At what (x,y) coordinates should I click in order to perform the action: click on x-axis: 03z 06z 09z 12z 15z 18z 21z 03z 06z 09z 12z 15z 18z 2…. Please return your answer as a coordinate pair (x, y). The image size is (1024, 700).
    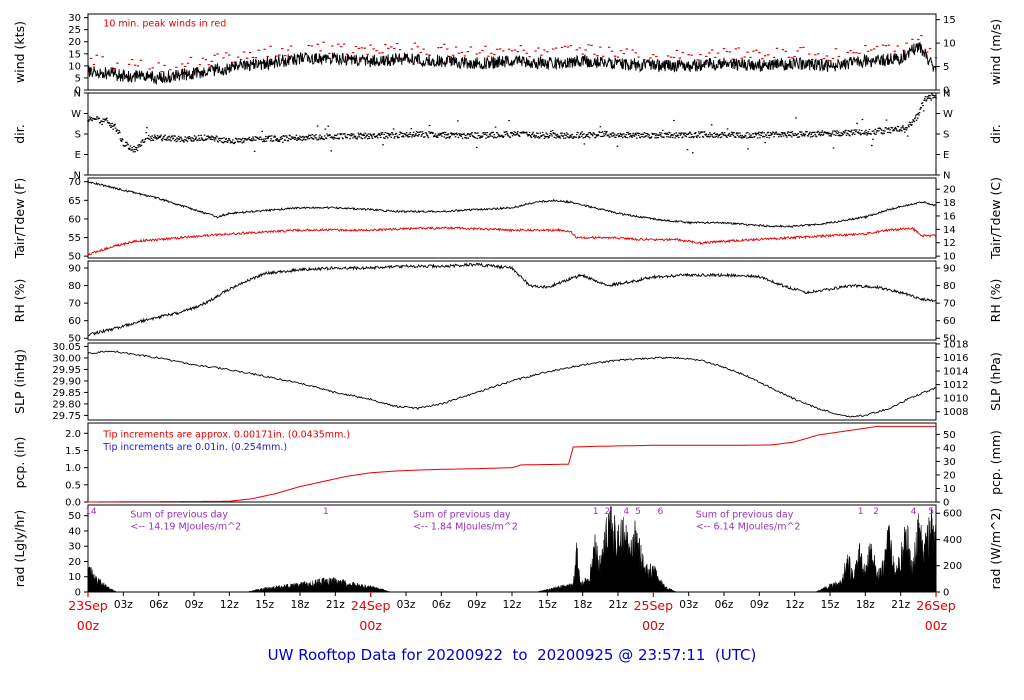
    Looking at the image, I should click on (512, 612).